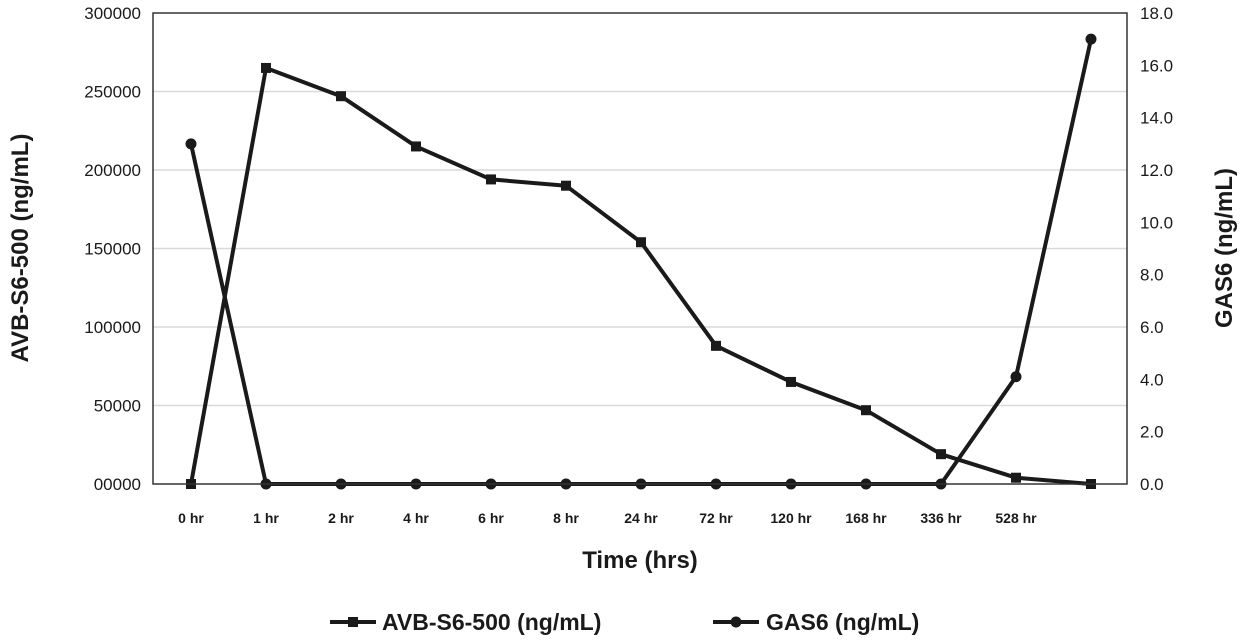 This screenshot has height=644, width=1253. I want to click on x-tick-label: 336 hr, so click(941, 518).